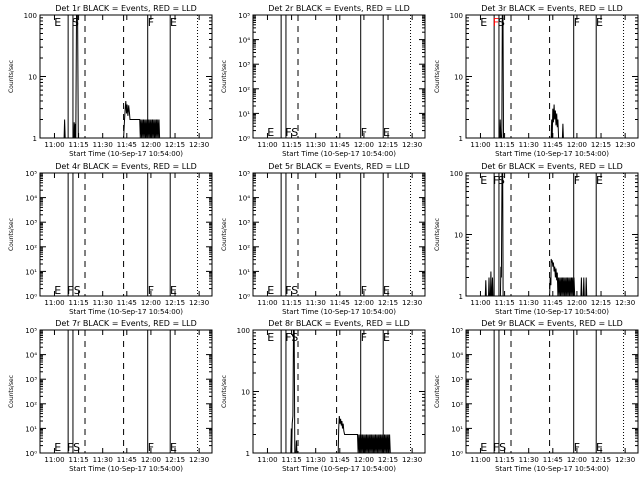 The image size is (640, 480). Describe the element at coordinates (552, 323) in the screenshot. I see `panel-title: Det 9r BLACK = Events, RED = LLD` at that location.